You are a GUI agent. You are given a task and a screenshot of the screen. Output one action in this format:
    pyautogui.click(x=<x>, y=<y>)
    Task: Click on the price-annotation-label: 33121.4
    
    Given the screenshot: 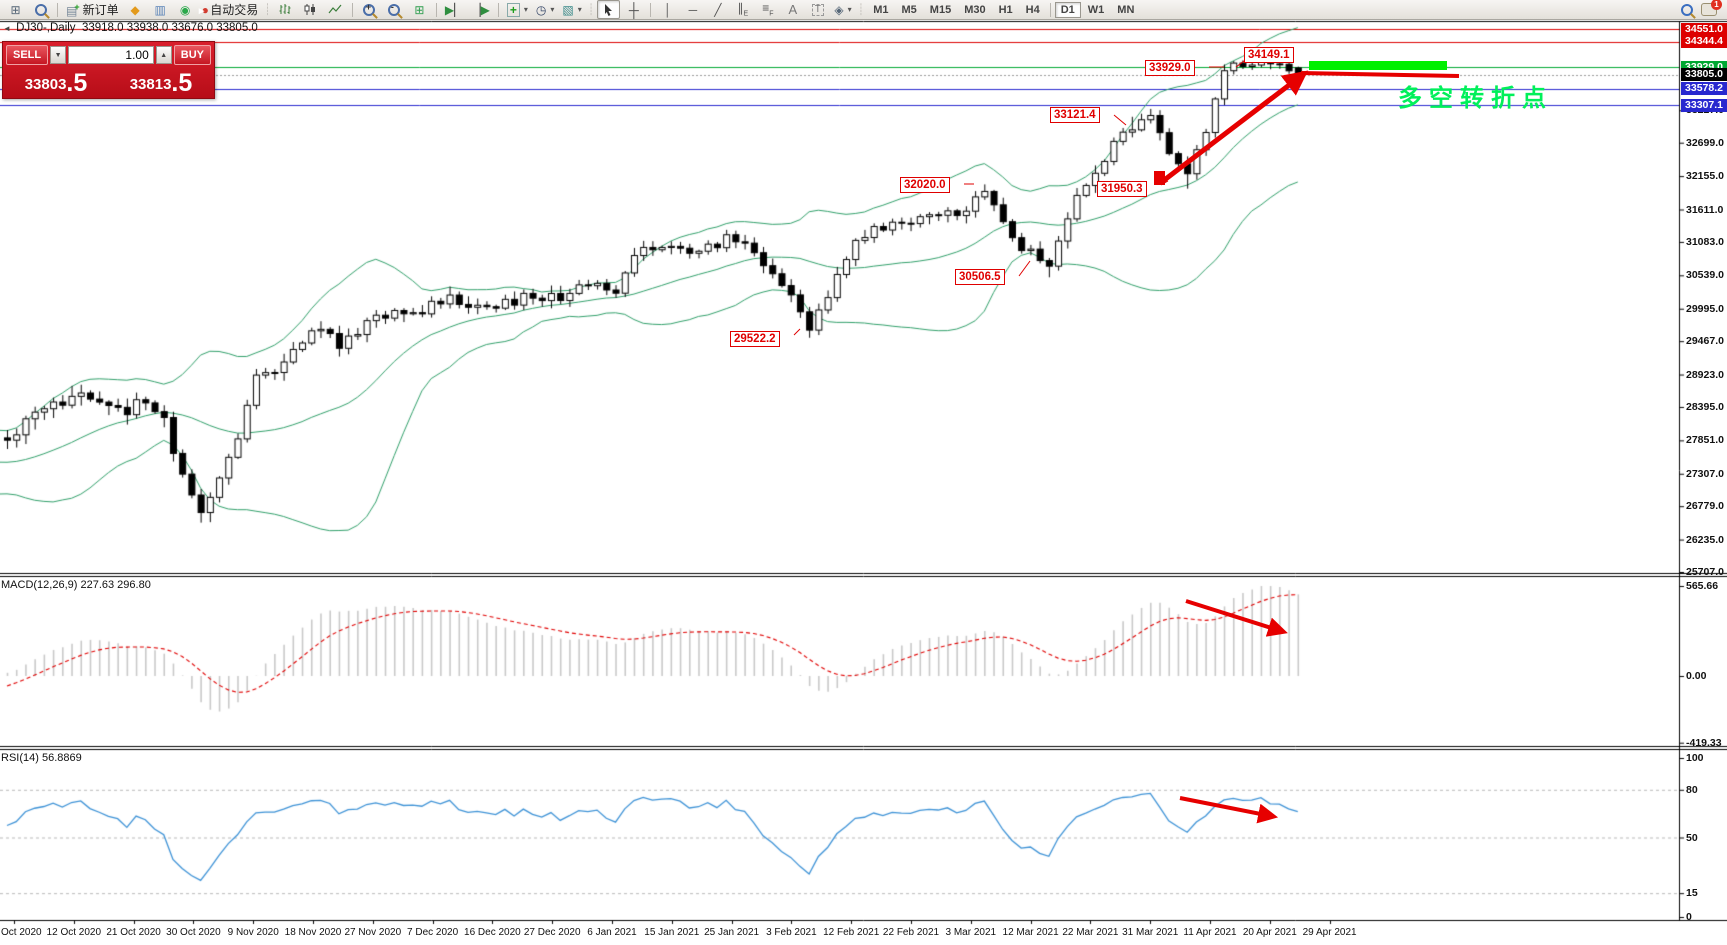 What is the action you would take?
    pyautogui.click(x=1075, y=115)
    